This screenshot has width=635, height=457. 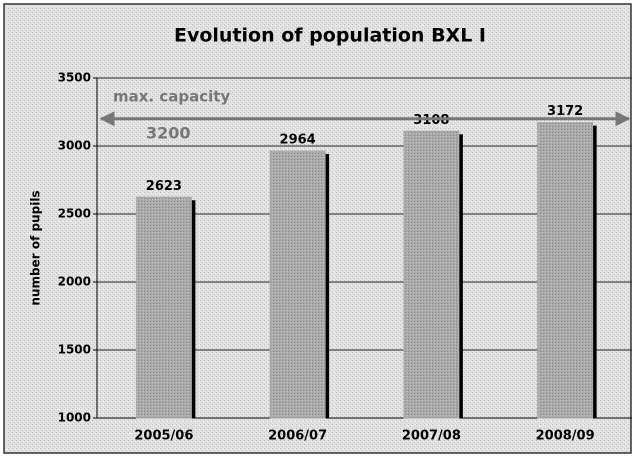 I want to click on chart-title: Evolution of population BXL I, so click(x=330, y=36).